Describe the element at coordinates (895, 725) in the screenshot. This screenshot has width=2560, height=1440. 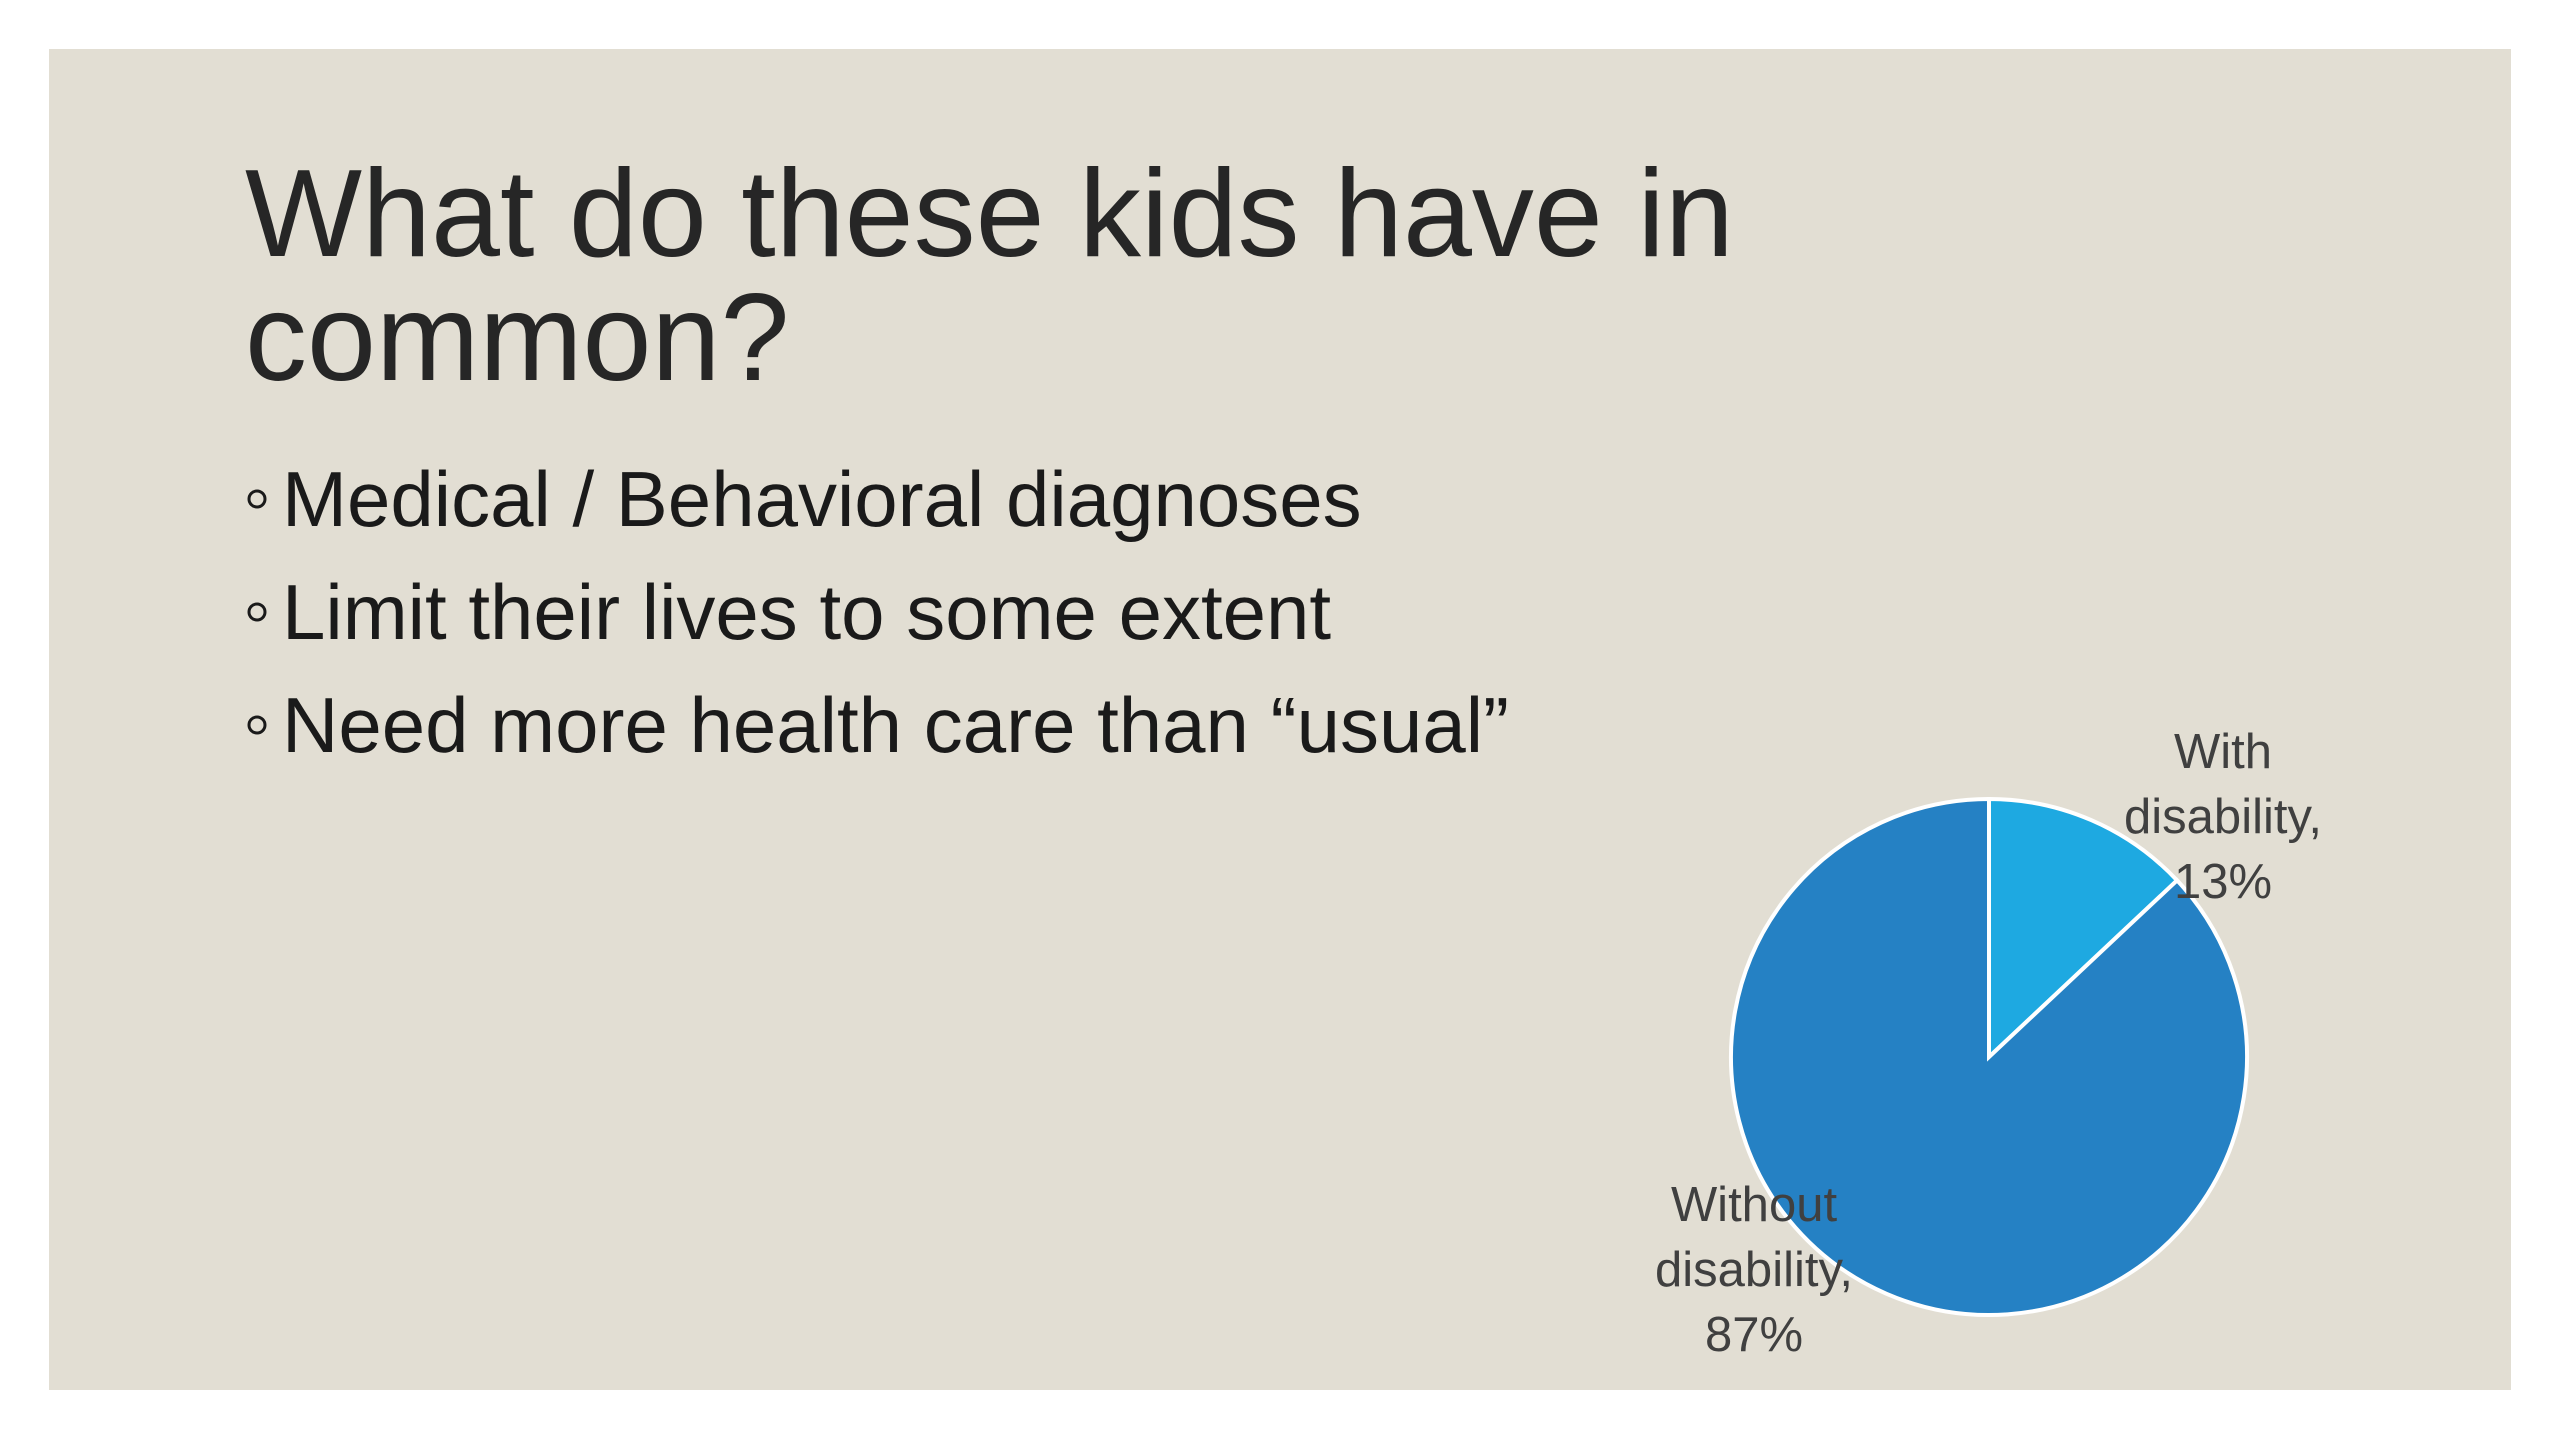
I see `bullet-text: Need more health care than “usual”` at that location.